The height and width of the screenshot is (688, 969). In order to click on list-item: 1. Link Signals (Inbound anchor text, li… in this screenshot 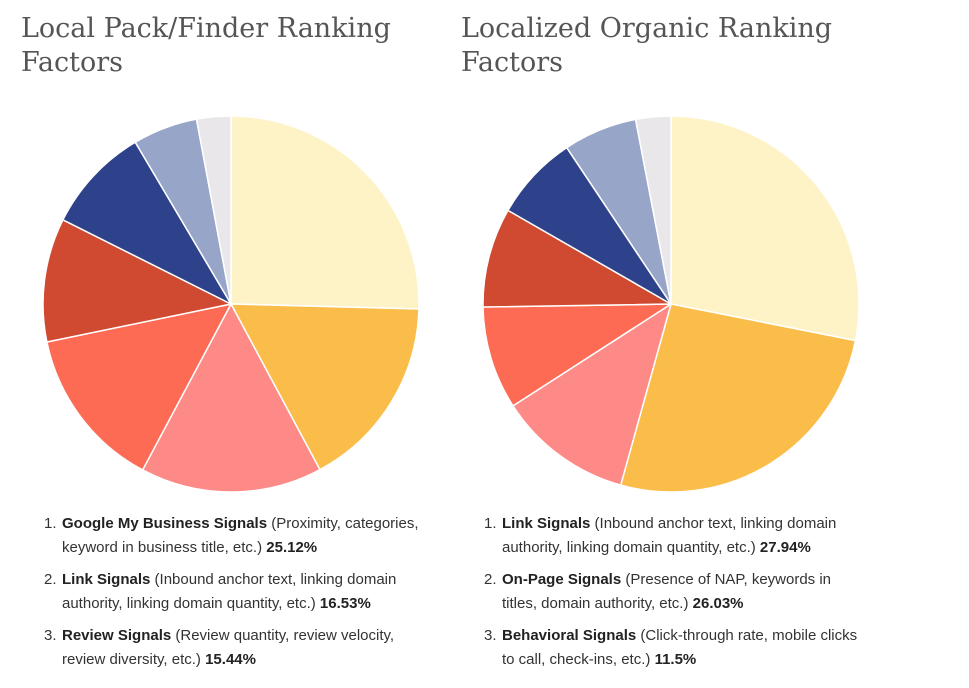, I will do `click(670, 536)`.